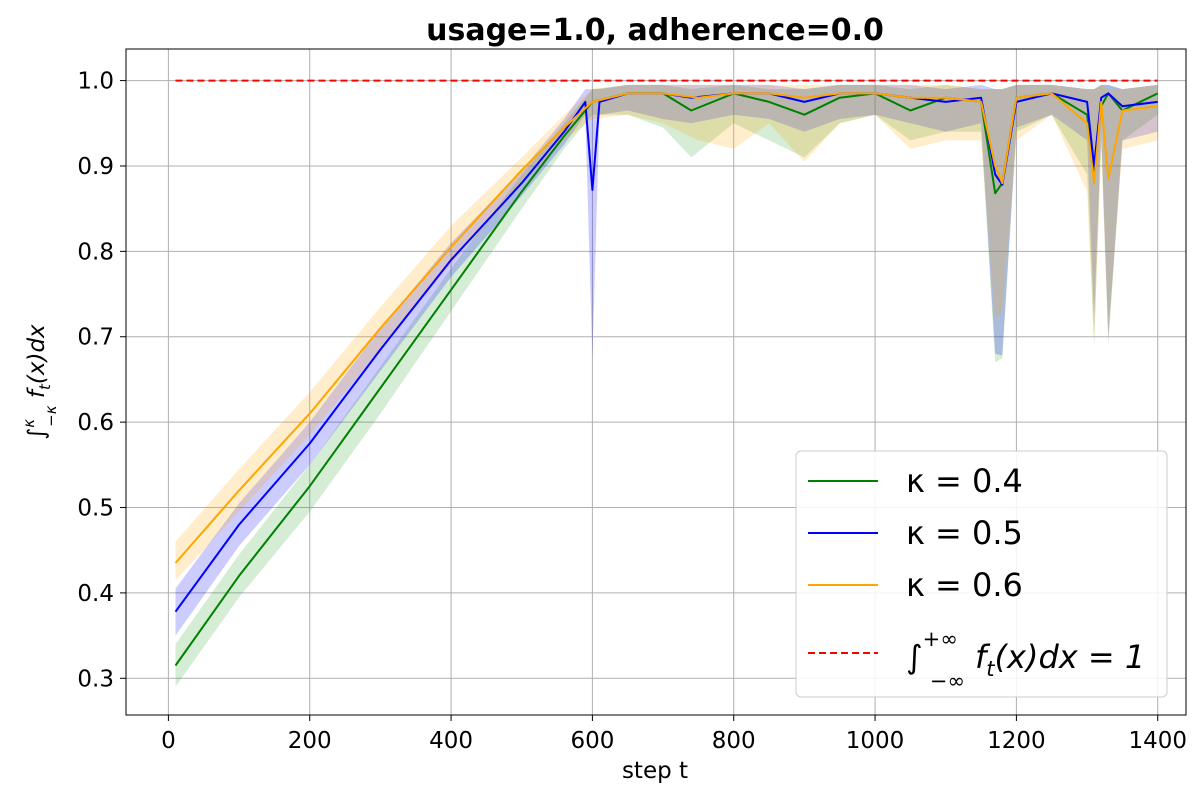 The height and width of the screenshot is (800, 1200). I want to click on x-tick-label-4: 800, so click(734, 741).